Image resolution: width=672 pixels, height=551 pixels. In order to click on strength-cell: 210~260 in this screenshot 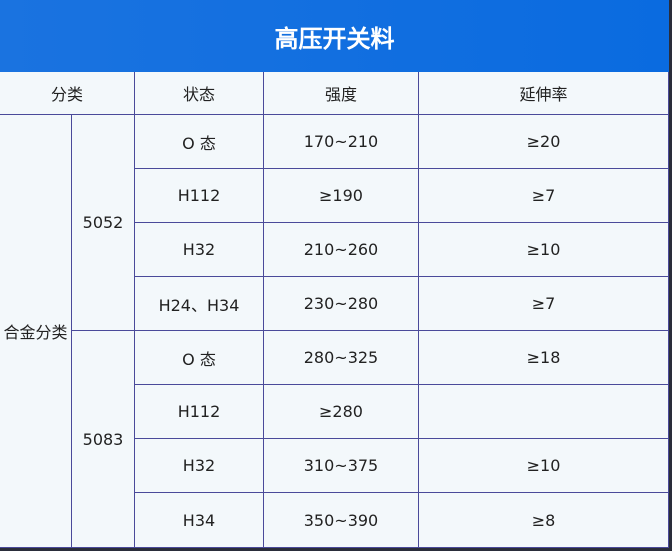, I will do `click(341, 250)`.